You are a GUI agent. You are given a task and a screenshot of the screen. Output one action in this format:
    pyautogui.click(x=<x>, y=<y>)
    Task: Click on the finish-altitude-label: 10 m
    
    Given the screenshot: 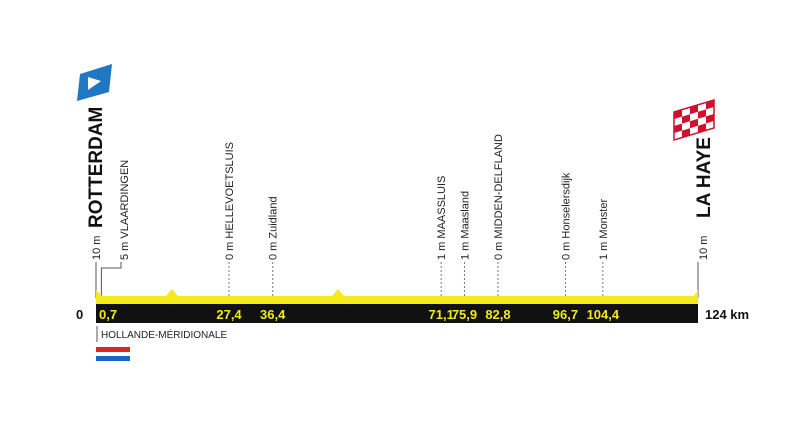 What is the action you would take?
    pyautogui.click(x=704, y=248)
    